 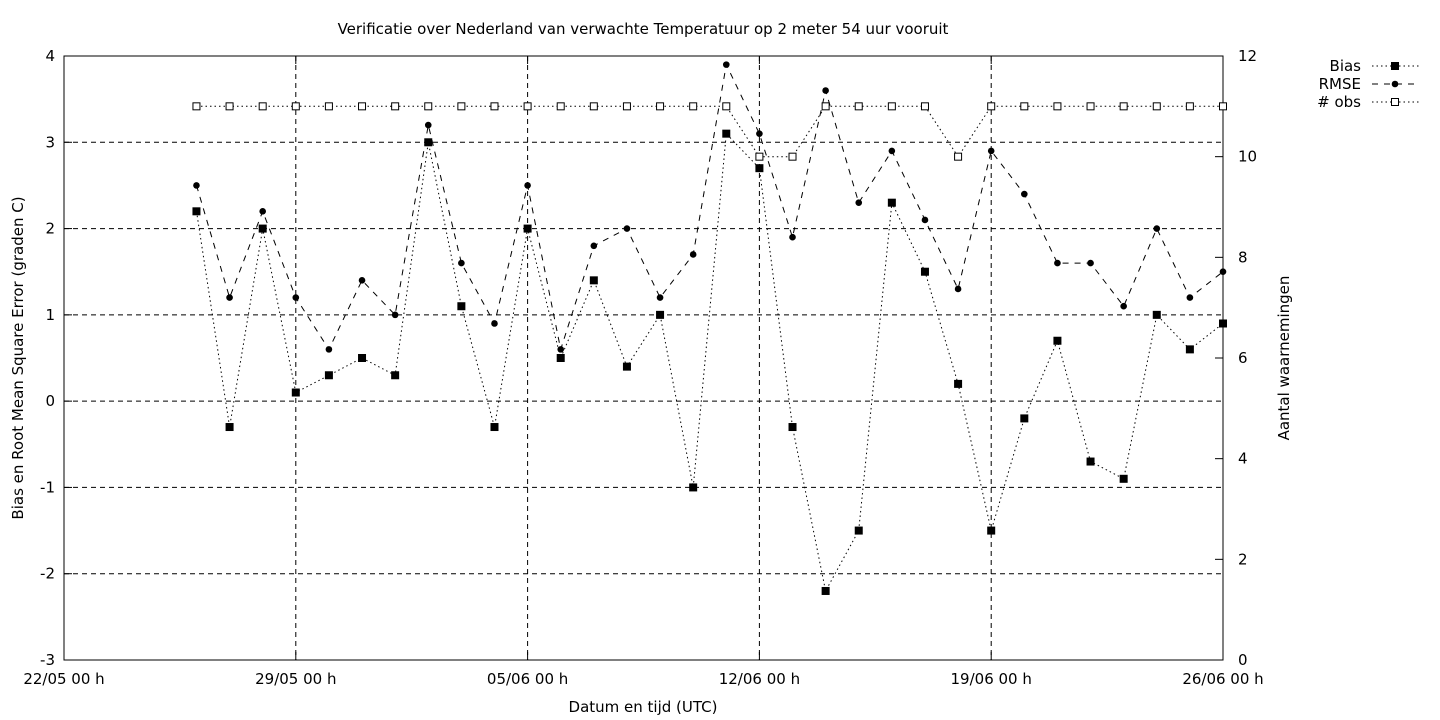 I want to click on y-tick-label: 4, so click(x=50, y=56).